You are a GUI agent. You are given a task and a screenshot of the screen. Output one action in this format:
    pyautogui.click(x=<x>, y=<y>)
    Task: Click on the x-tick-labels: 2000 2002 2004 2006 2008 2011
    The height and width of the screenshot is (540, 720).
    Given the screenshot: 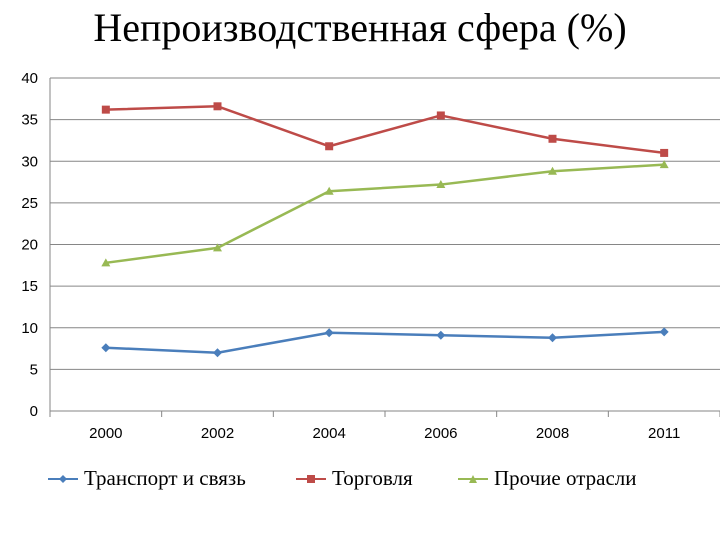 What is the action you would take?
    pyautogui.click(x=384, y=433)
    